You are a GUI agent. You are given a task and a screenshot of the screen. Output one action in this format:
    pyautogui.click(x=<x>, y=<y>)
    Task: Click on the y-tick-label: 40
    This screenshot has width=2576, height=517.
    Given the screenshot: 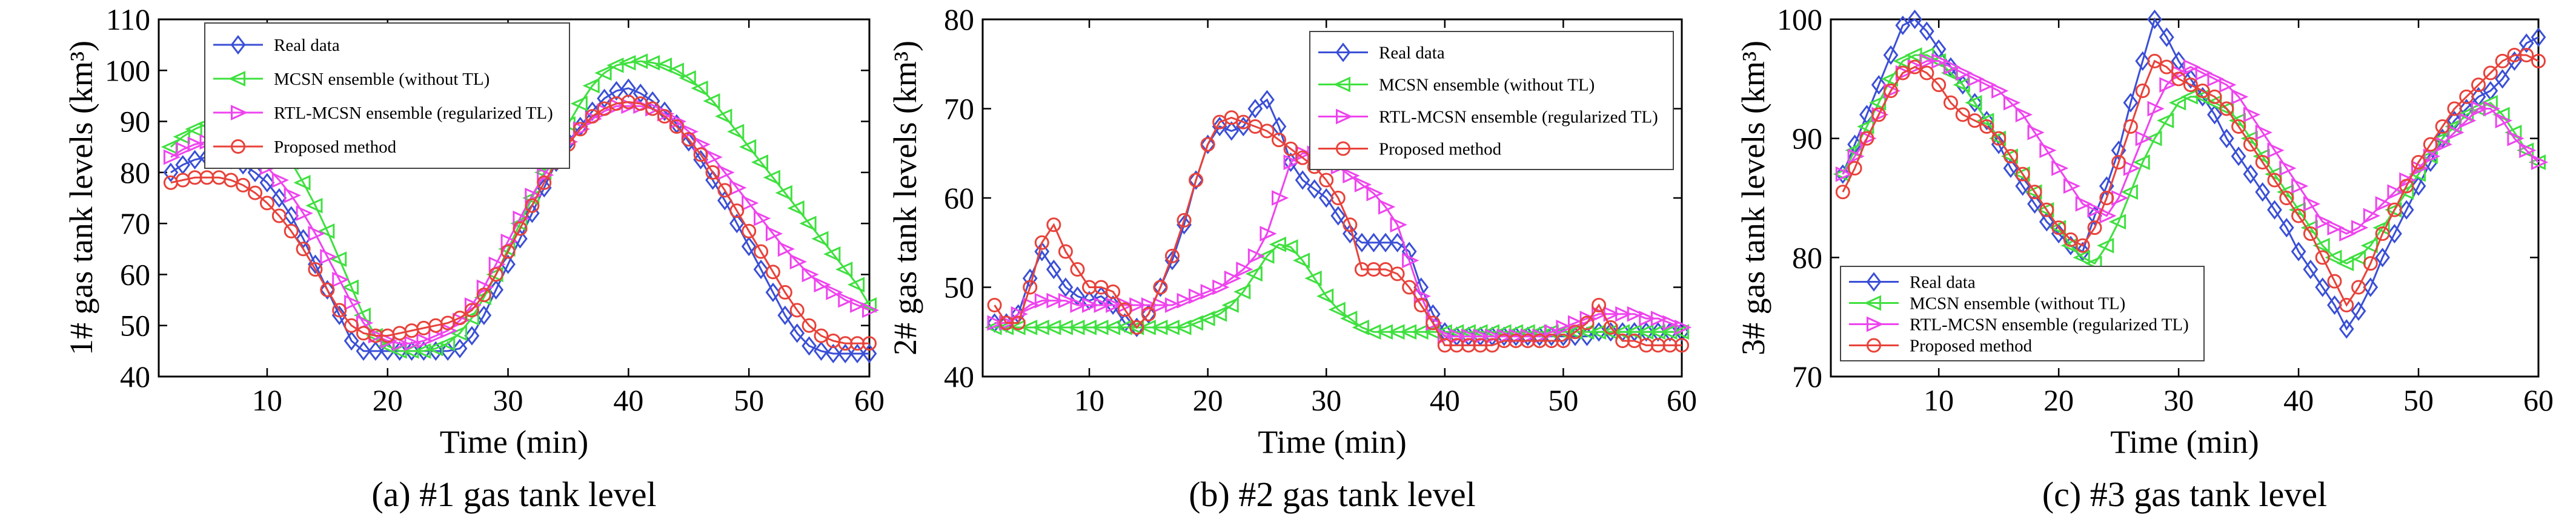 What is the action you would take?
    pyautogui.click(x=135, y=377)
    